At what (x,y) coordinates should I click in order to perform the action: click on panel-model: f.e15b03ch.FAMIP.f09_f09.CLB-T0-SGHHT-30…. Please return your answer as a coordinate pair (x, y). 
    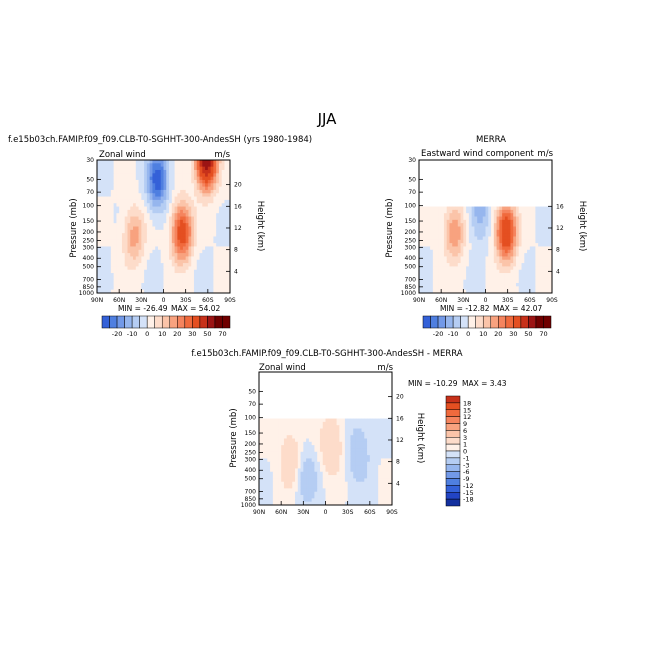
    Looking at the image, I should click on (160, 236).